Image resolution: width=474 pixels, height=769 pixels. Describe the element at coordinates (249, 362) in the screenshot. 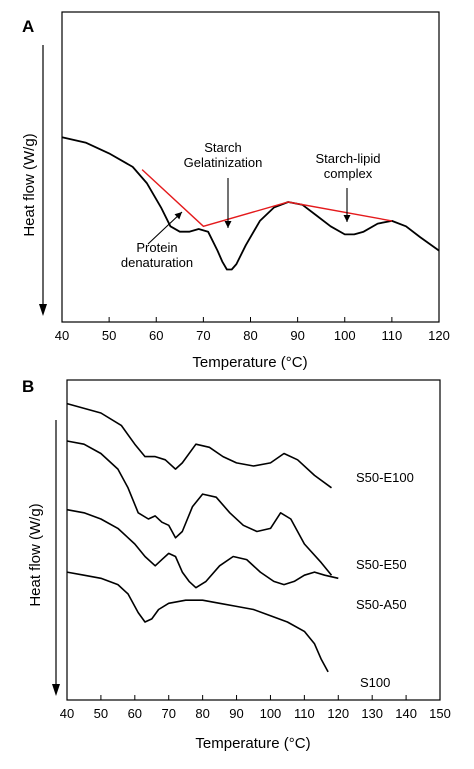

I see `x-axis-title-a: Temperature (°C)` at that location.